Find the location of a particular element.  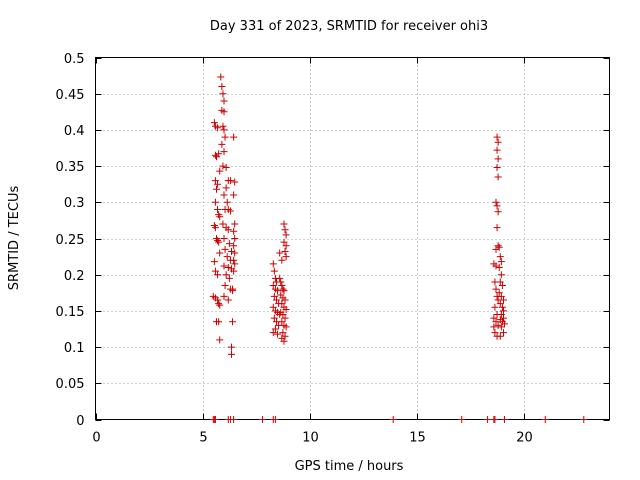

y-axis-label: SRMTID / TECUs is located at coordinates (14, 238).